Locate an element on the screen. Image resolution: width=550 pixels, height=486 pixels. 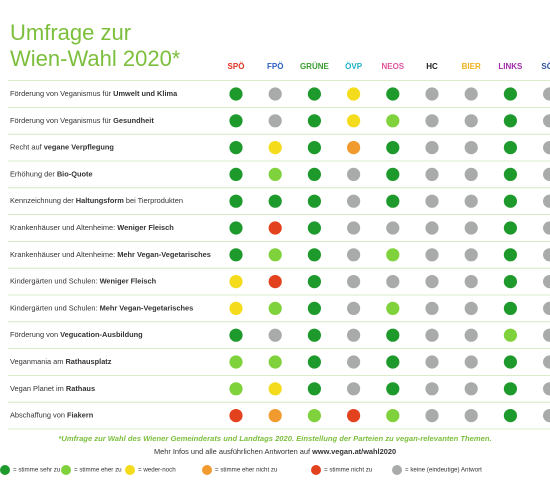
label-part: Weniger Fleisch is located at coordinates (145, 227).